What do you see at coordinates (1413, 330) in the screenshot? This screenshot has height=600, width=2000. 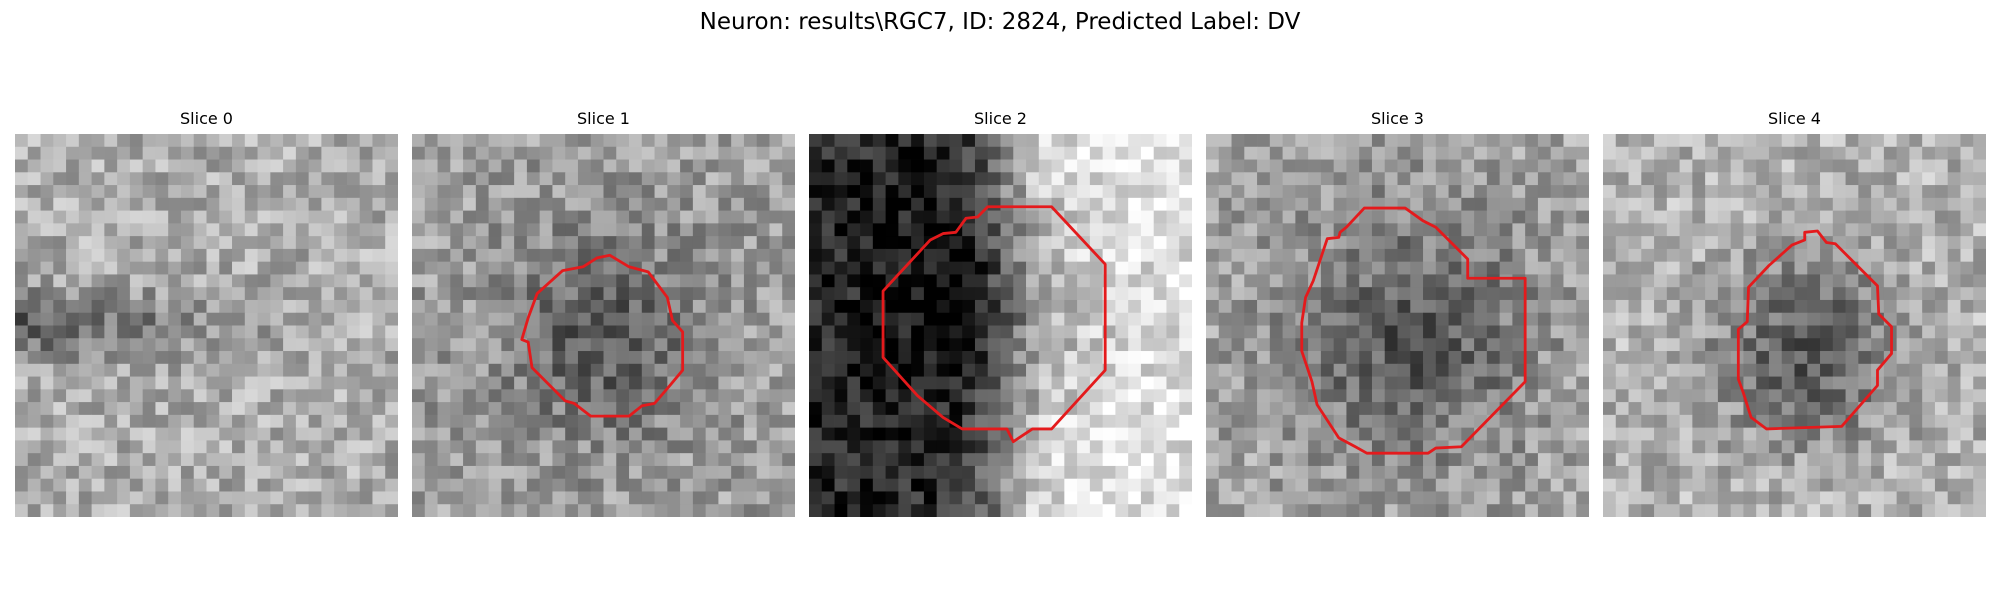 I see `slice-3-contour` at bounding box center [1413, 330].